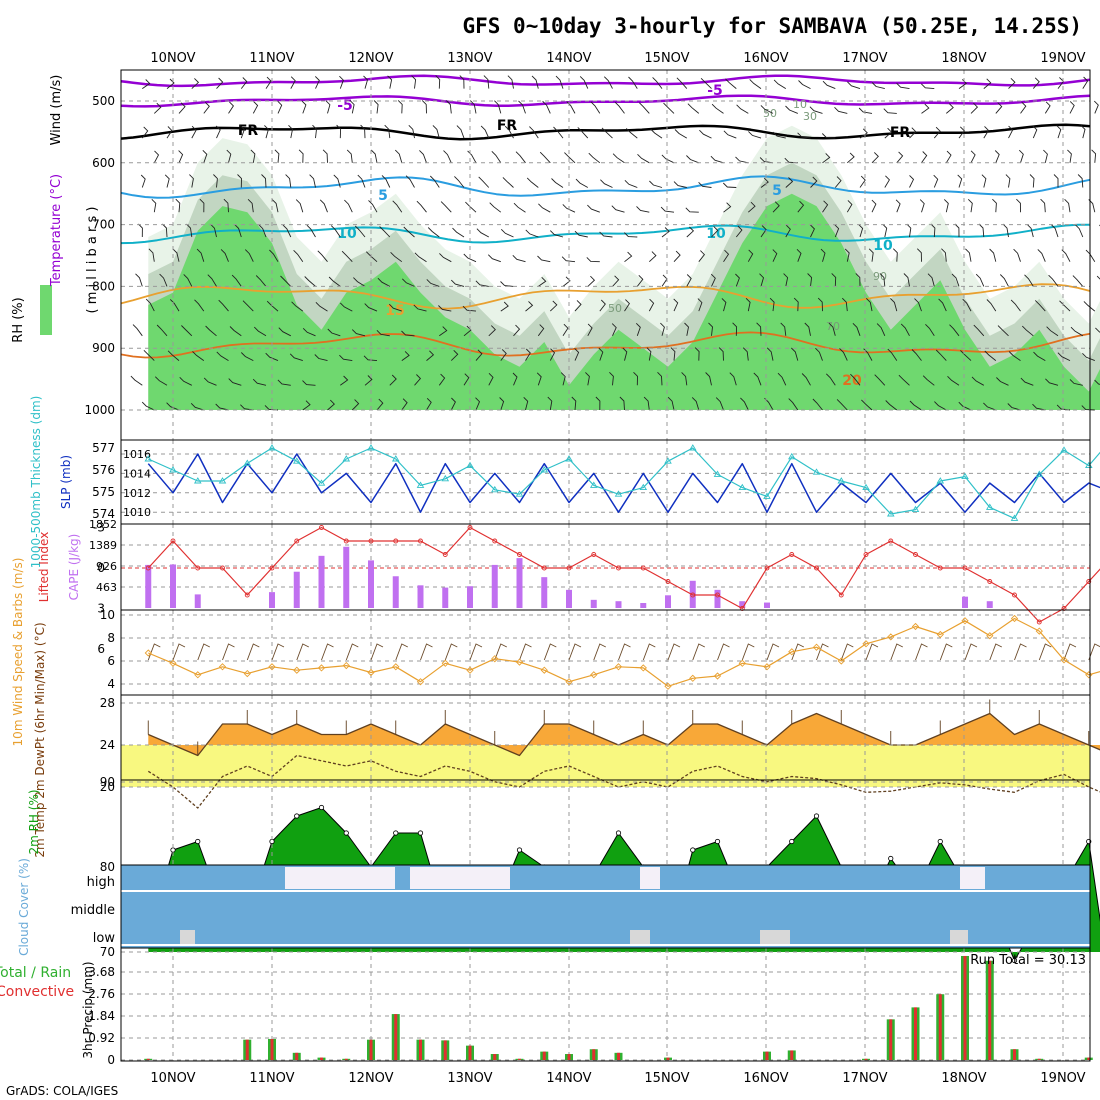 This screenshot has height=1100, width=1100. Describe the element at coordinates (172, 1078) in the screenshot. I see `date-label-bottom: 10NOV` at that location.